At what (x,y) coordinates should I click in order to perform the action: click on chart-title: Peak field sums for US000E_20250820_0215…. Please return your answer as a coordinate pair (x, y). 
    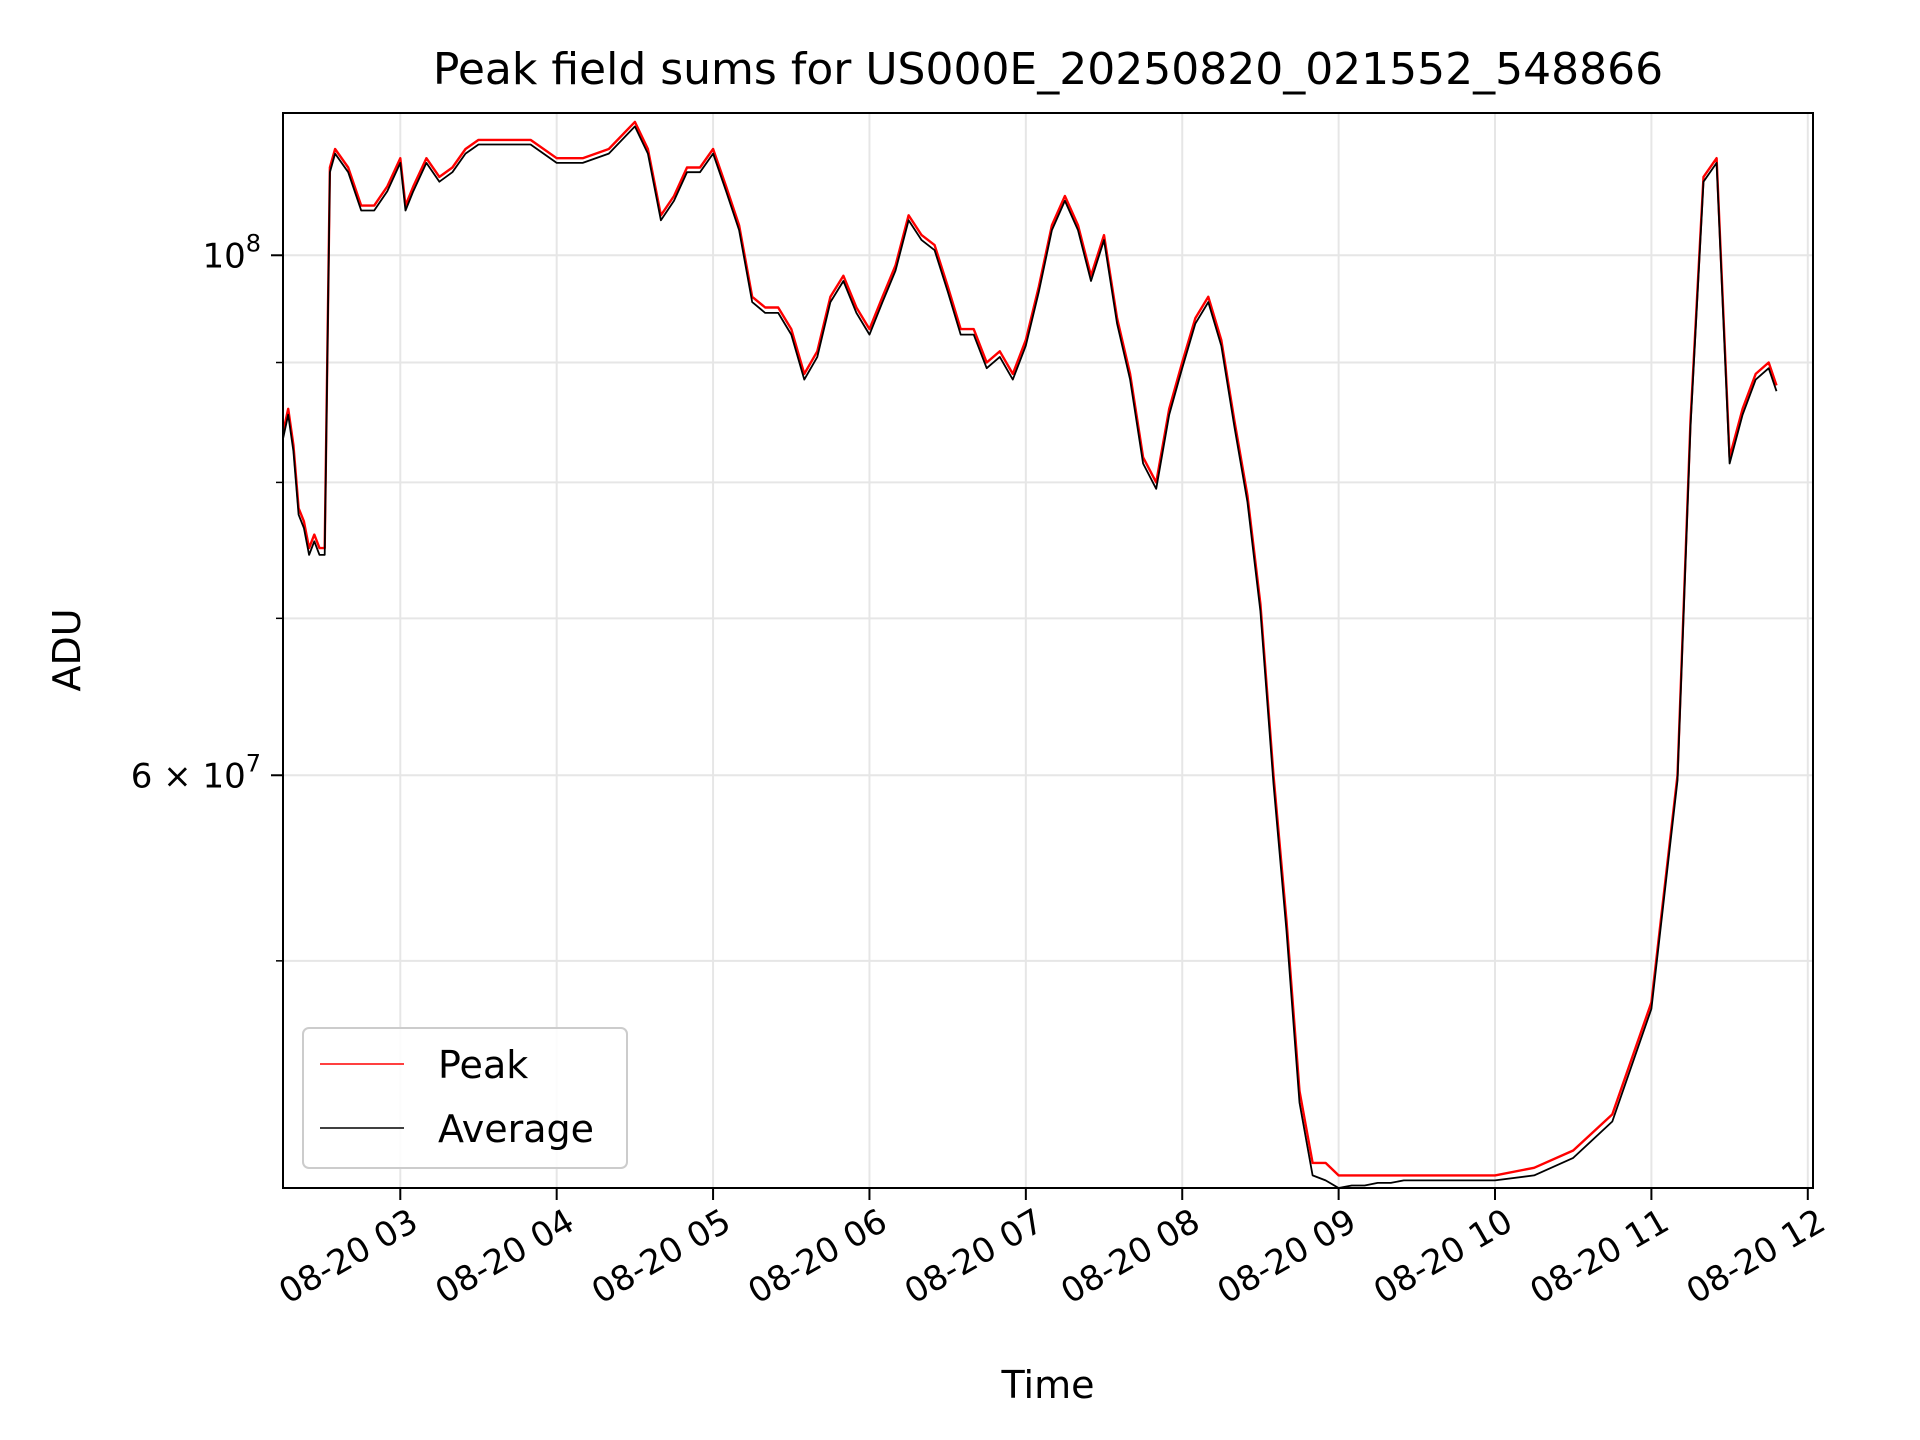
    Looking at the image, I should click on (1048, 69).